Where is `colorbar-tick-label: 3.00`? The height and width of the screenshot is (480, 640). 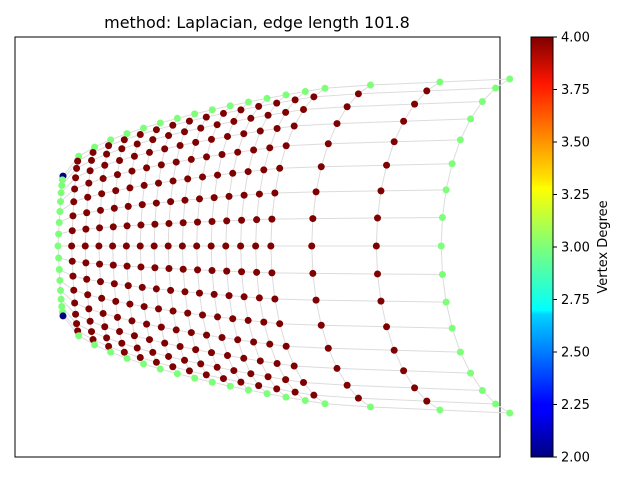
colorbar-tick-label: 3.00 is located at coordinates (575, 248).